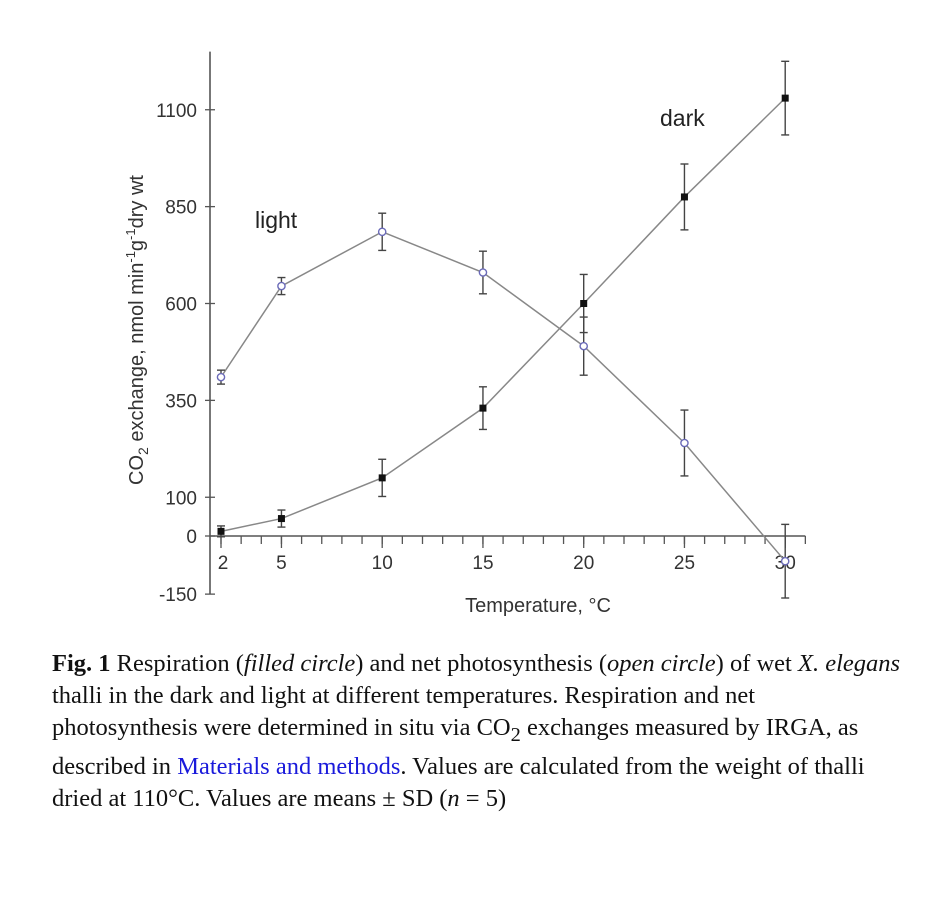  Describe the element at coordinates (481, 663) in the screenshot. I see `caption-text: ) and net photosynthesis (` at that location.